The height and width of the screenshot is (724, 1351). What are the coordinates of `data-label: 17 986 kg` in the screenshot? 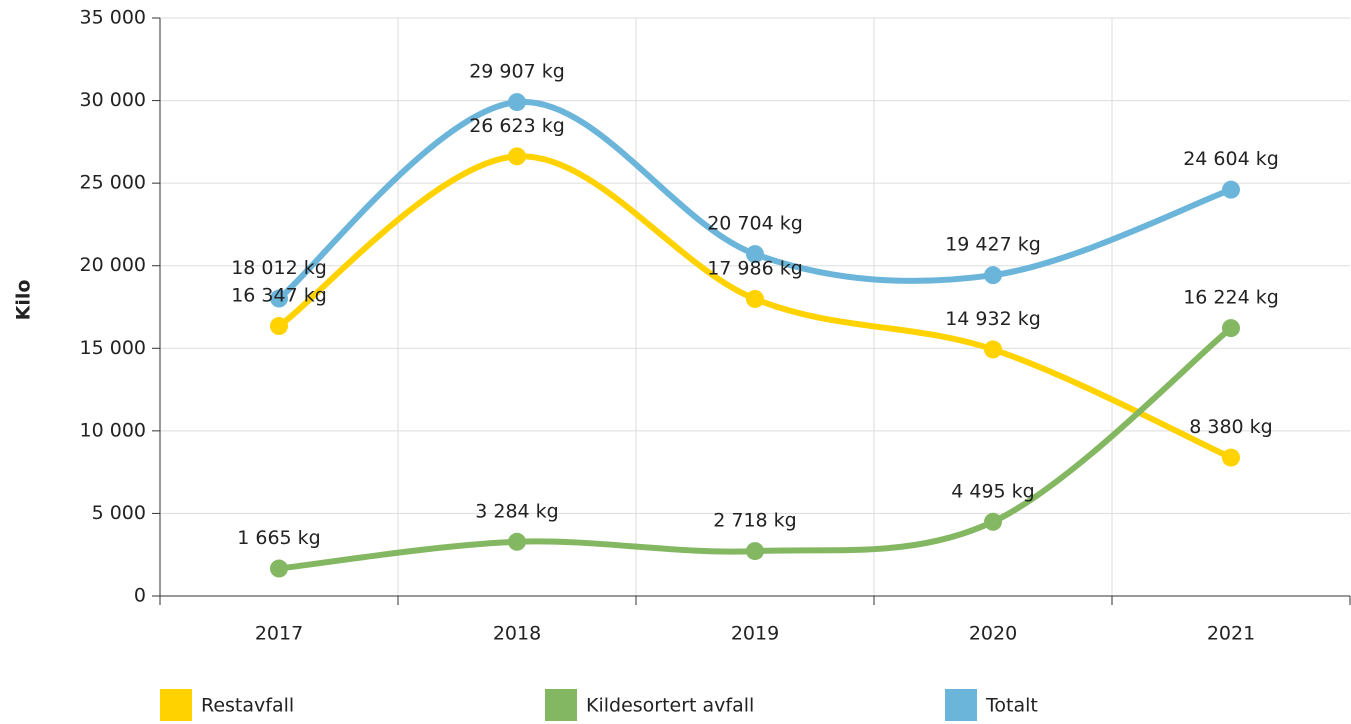 It's located at (755, 268).